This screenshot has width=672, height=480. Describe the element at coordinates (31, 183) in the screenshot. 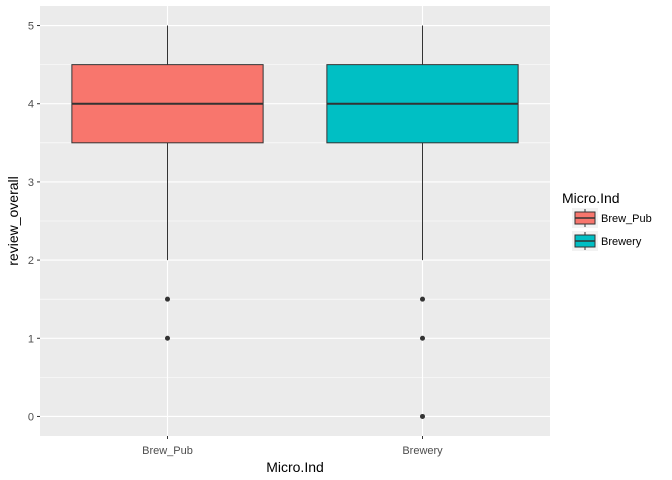

I see `y-tick-label: 3` at that location.